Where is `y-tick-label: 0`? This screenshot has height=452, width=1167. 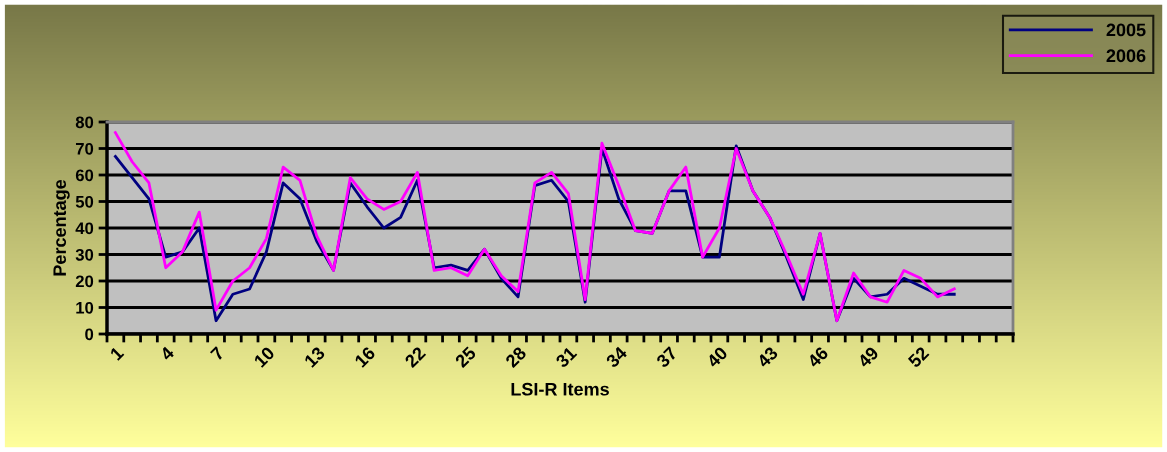
y-tick-label: 0 is located at coordinates (89, 334).